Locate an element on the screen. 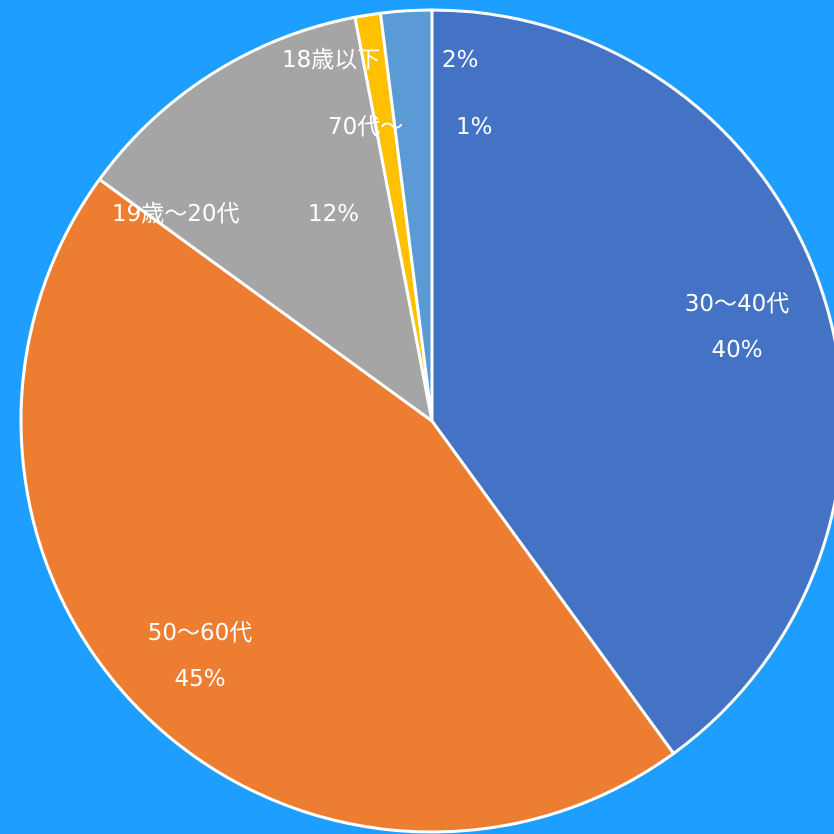 This screenshot has width=834, height=834. slice-label-70s-plus: 70代〜 is located at coordinates (365, 127).